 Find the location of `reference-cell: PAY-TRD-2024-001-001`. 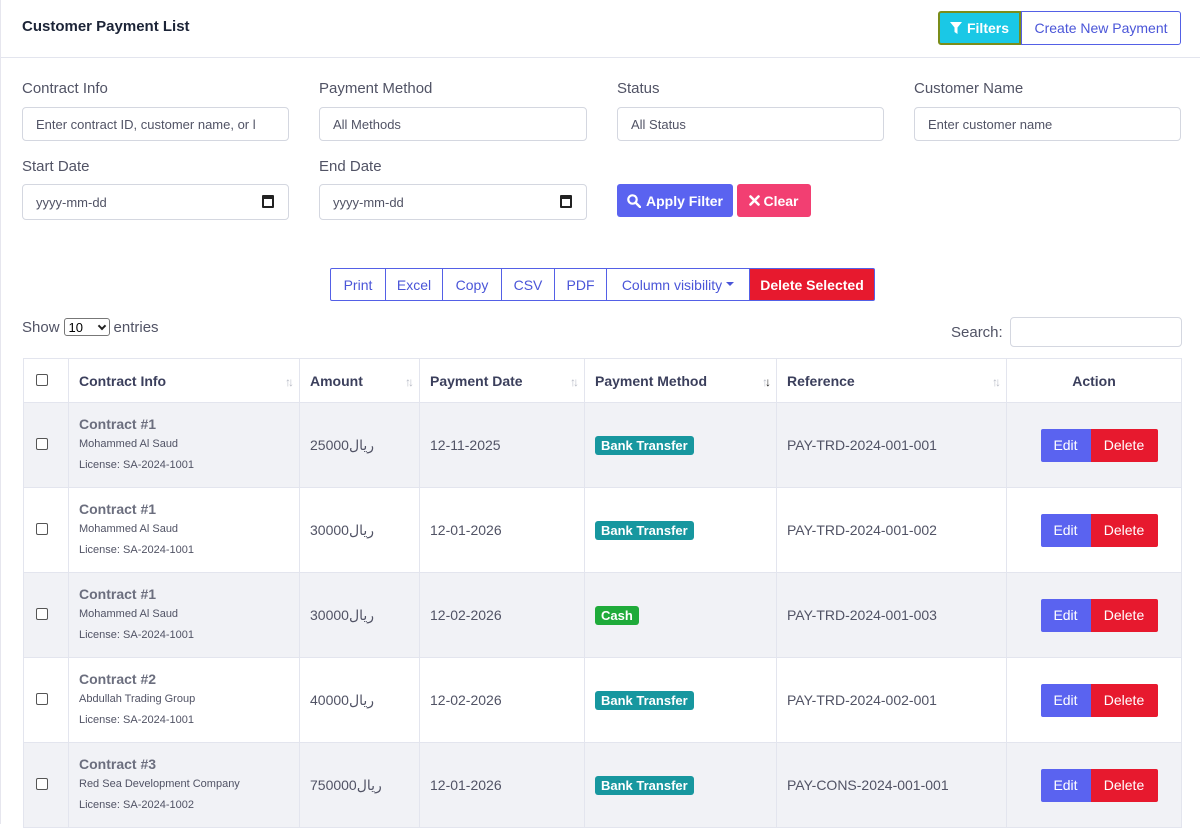

reference-cell: PAY-TRD-2024-001-001 is located at coordinates (891, 445).